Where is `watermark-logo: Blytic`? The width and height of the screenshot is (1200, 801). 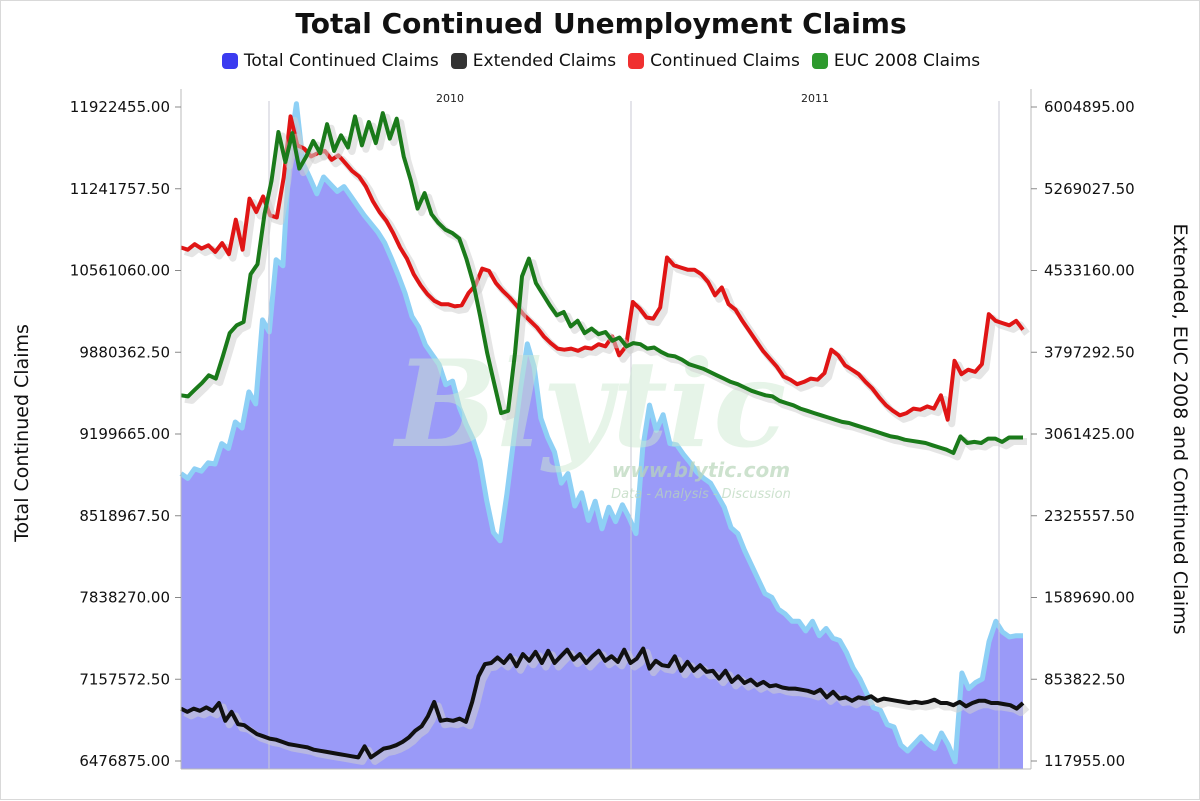 watermark-logo: Blytic is located at coordinates (590, 404).